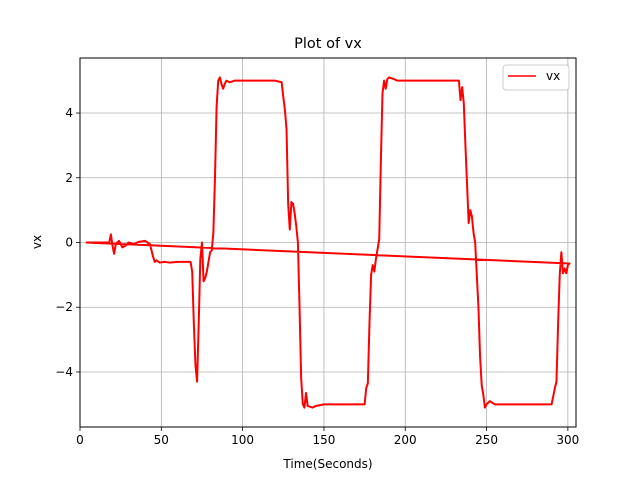 This screenshot has height=480, width=640. Describe the element at coordinates (69, 243) in the screenshot. I see `y-tick-label: 0` at that location.